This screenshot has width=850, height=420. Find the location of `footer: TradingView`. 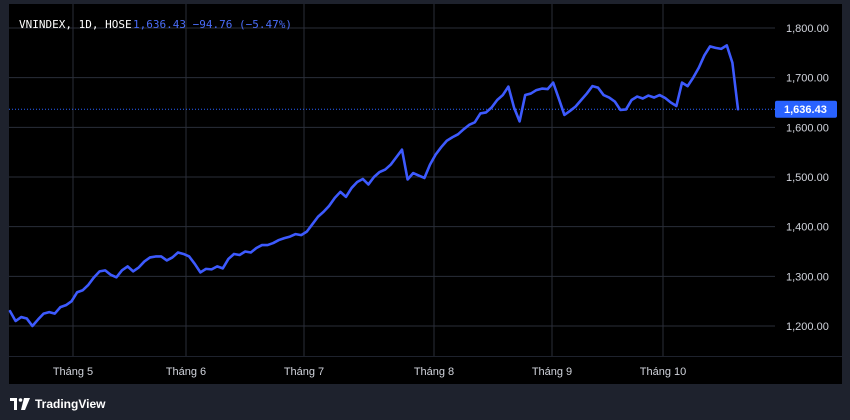

footer: TradingView is located at coordinates (425, 403).